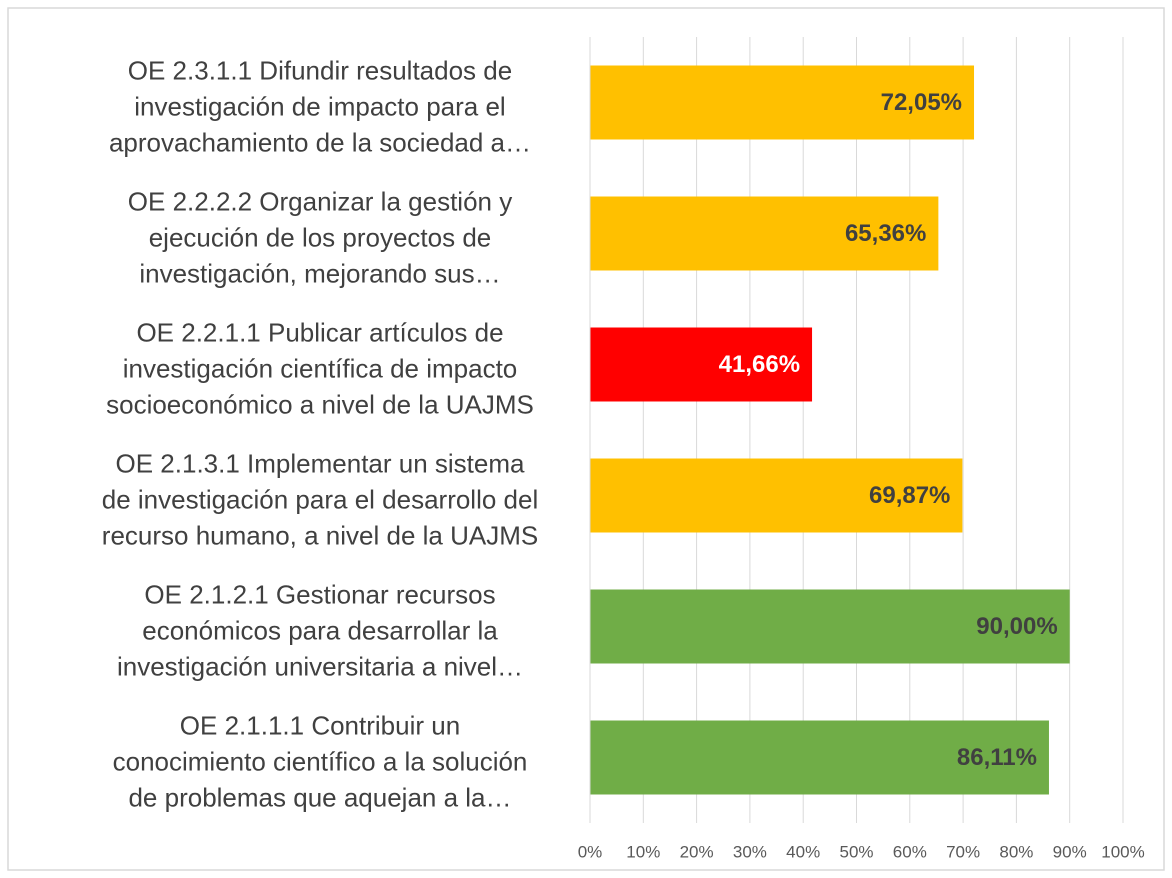 This screenshot has width=1172, height=878. I want to click on value-label: 65,36%, so click(885, 233).